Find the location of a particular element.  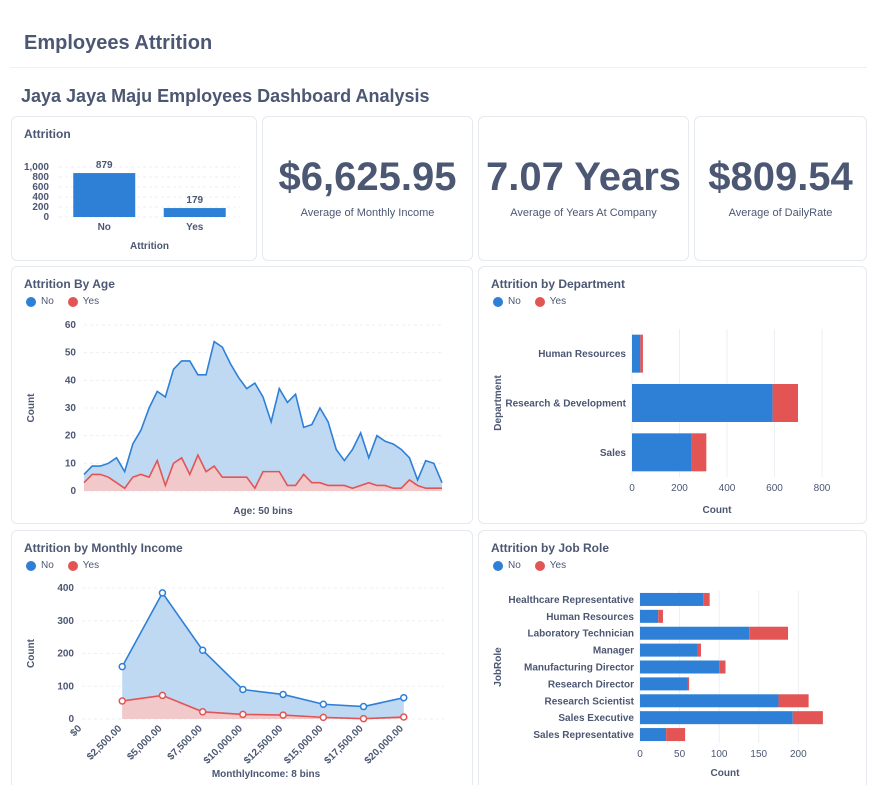

card-title: Attrition by Department is located at coordinates (558, 284).